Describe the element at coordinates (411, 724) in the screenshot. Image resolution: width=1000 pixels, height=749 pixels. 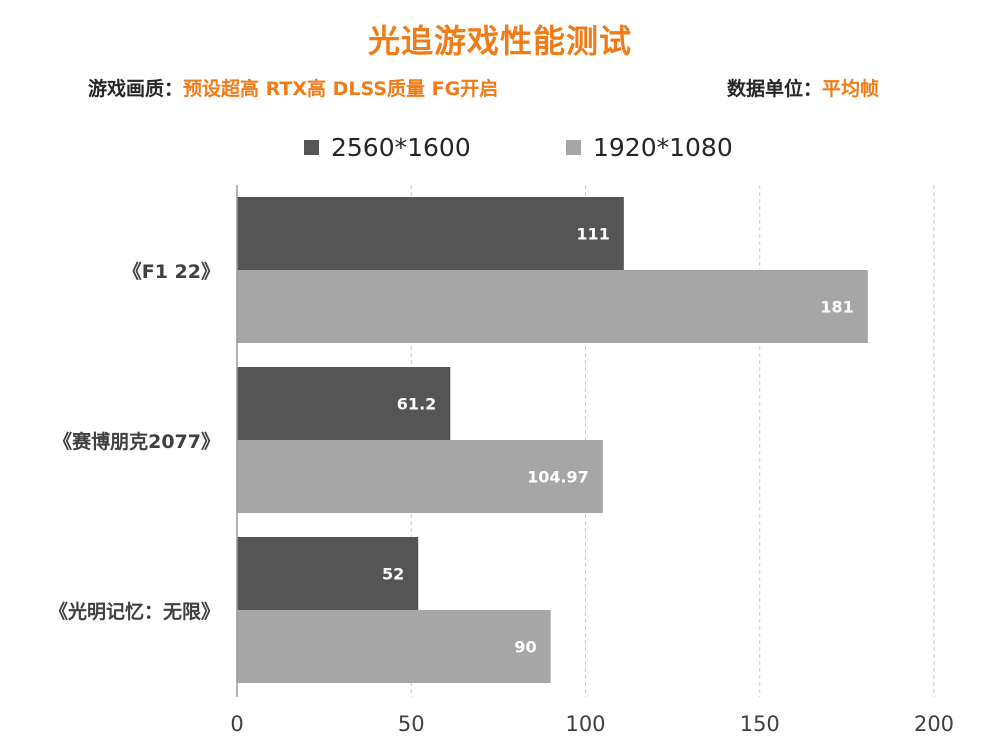
I see `x-tick-label: 50` at that location.